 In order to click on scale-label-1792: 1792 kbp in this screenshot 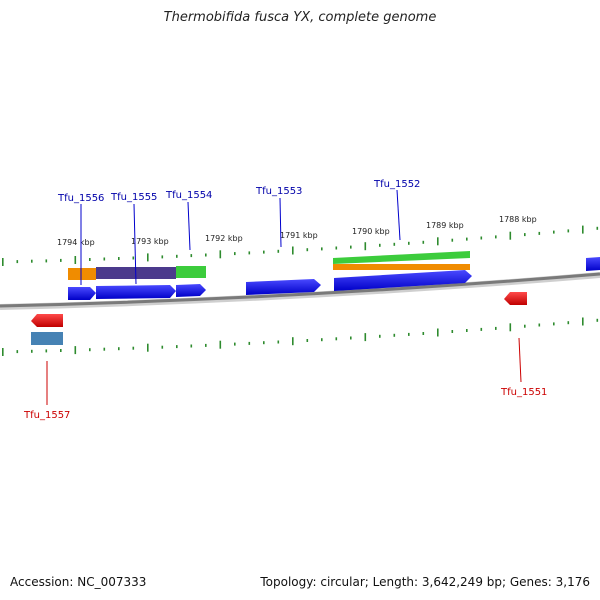, I will do `click(224, 238)`.